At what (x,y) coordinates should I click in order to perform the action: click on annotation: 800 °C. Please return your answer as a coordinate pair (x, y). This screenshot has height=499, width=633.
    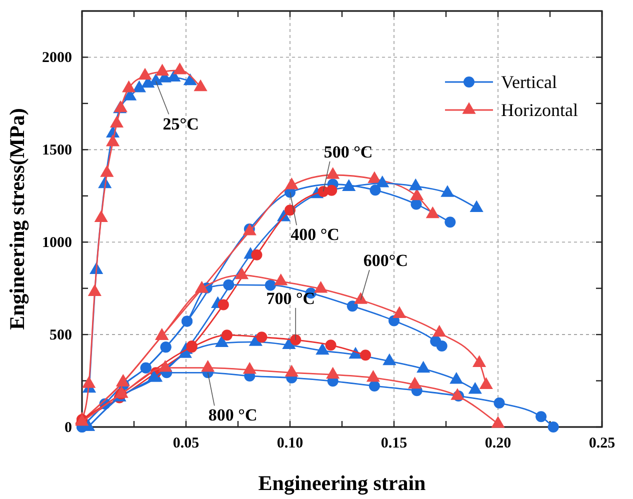
    Looking at the image, I should click on (233, 415).